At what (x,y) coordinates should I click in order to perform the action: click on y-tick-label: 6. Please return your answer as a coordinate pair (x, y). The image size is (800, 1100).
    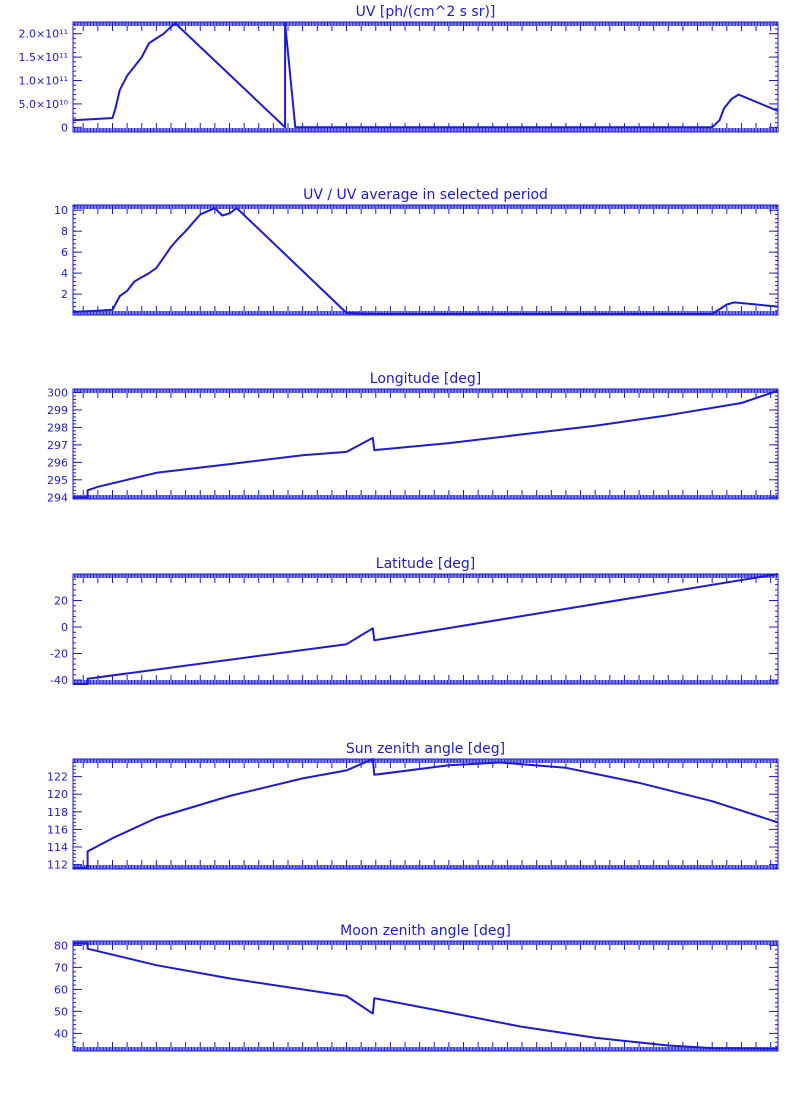
    Looking at the image, I should click on (64, 252).